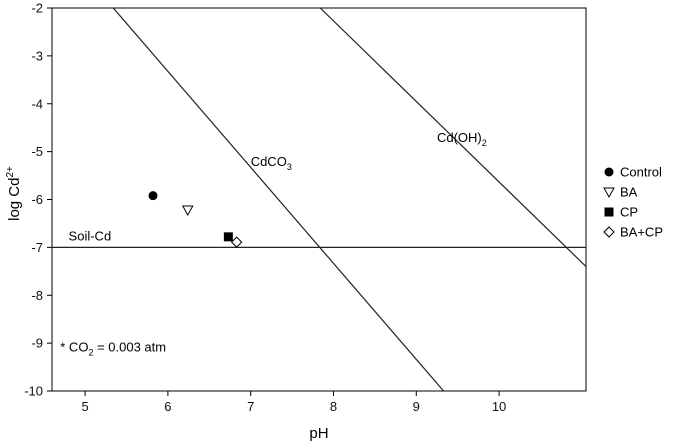 This screenshot has width=685, height=443. I want to click on y-tick-label: -6, so click(37, 199).